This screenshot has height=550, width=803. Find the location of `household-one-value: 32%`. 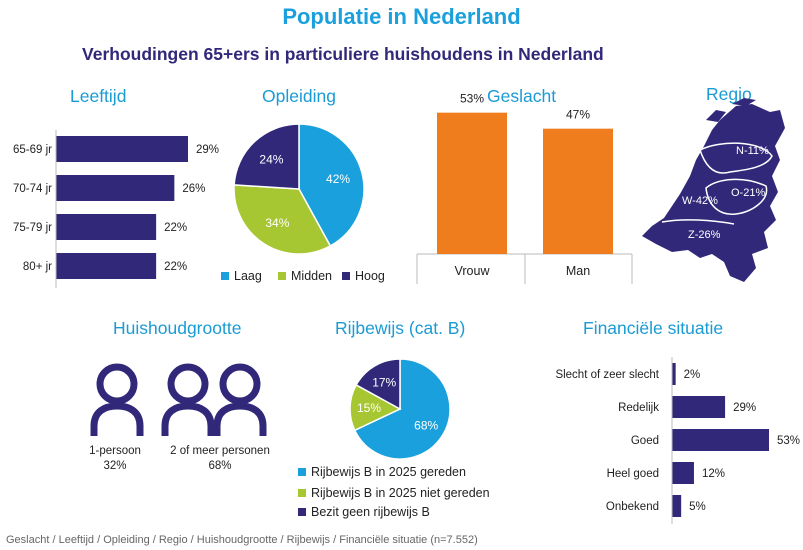

household-one-value: 32% is located at coordinates (115, 466).